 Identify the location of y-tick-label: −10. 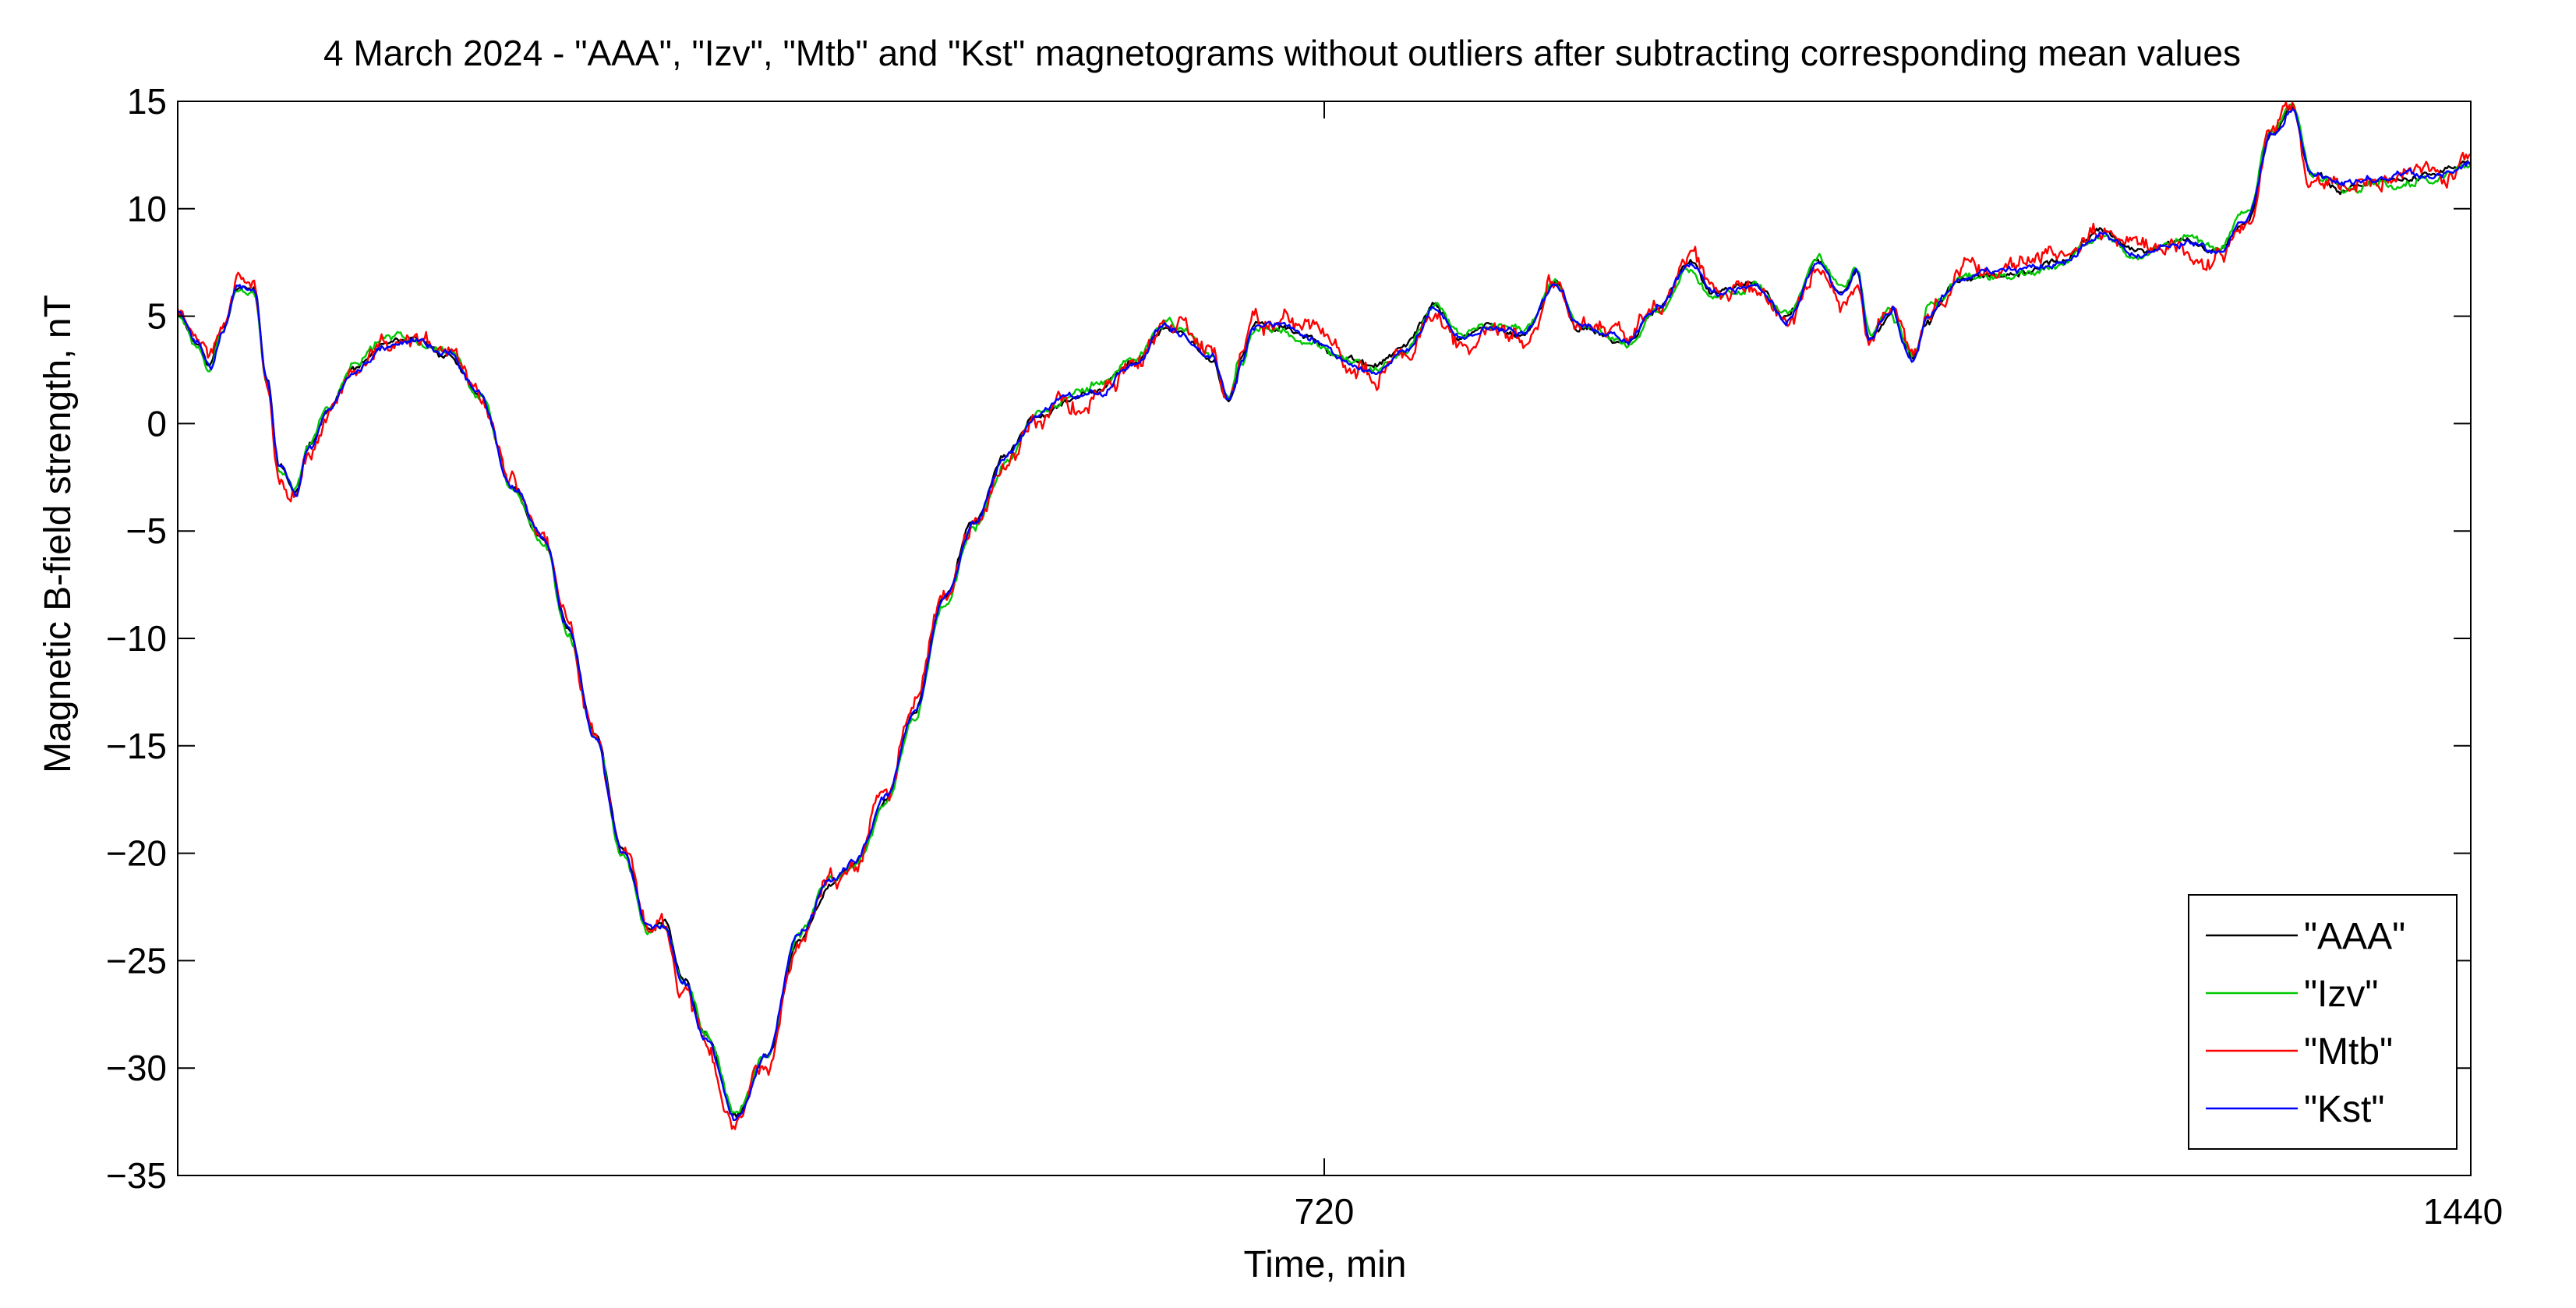
(136, 638).